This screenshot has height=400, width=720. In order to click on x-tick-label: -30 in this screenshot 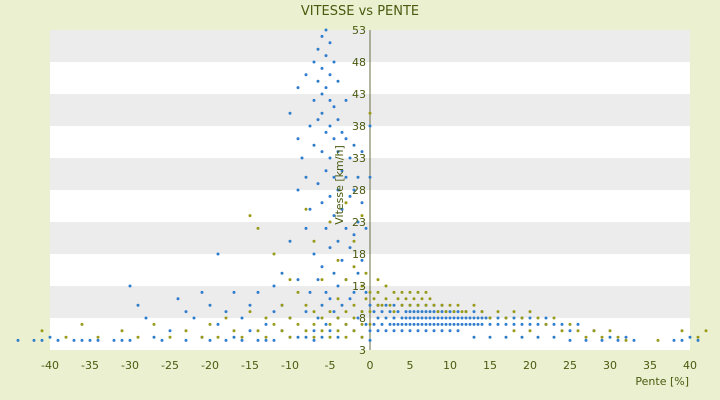, I will do `click(130, 365)`.